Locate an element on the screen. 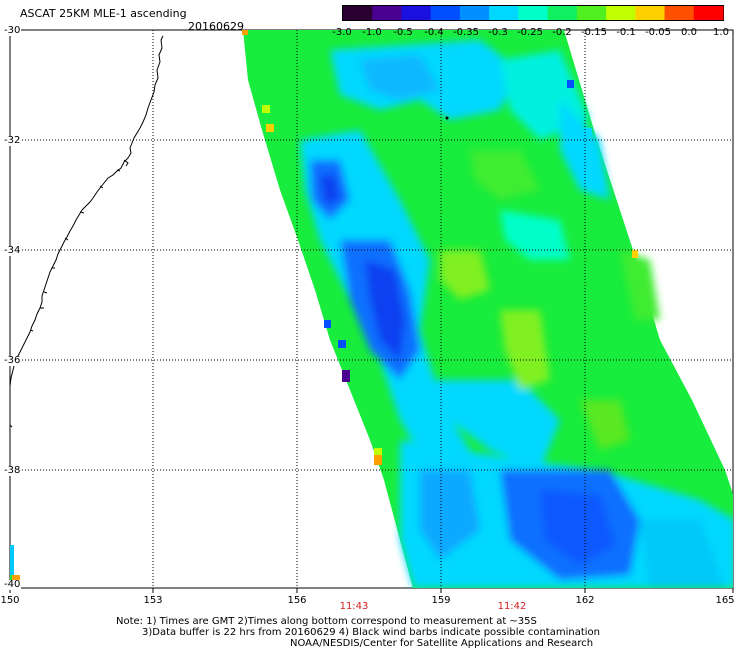 The width and height of the screenshot is (740, 650). time-label: 11:42 is located at coordinates (512, 606).